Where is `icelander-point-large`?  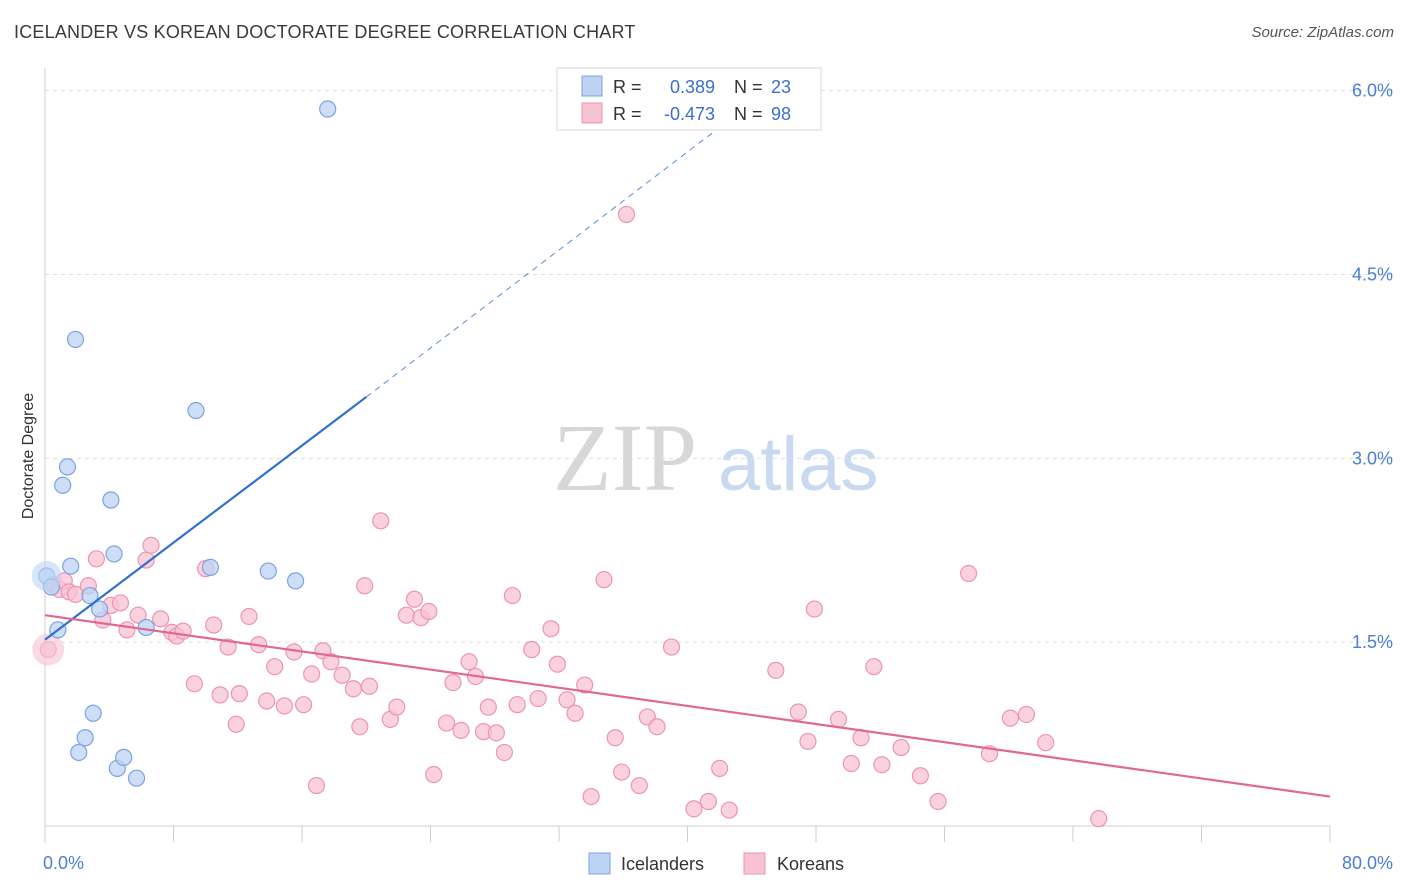 icelander-point-large is located at coordinates (46, 575).